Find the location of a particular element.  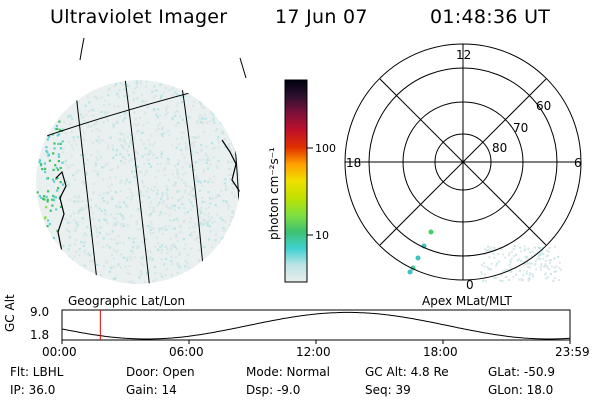

observation-date: 17 Jun 07 is located at coordinates (321, 17).